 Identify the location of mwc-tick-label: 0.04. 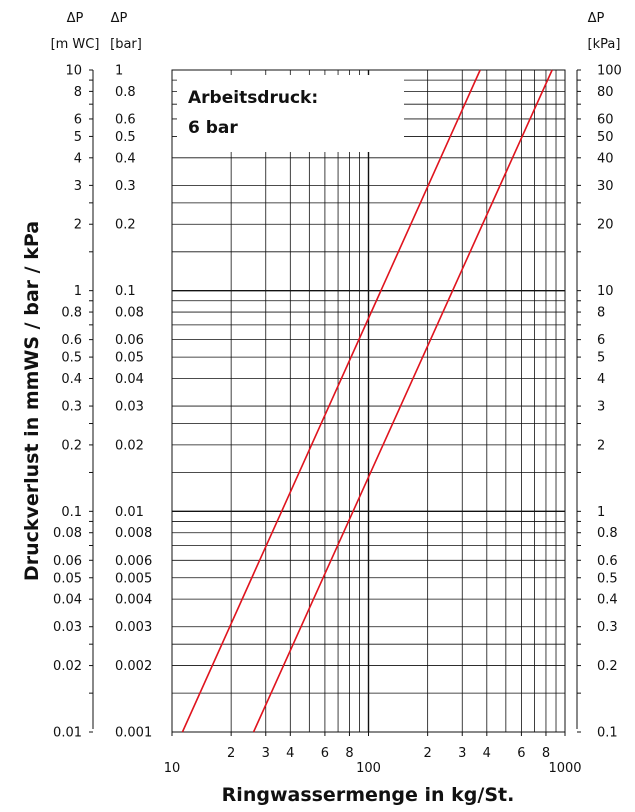
(67, 600).